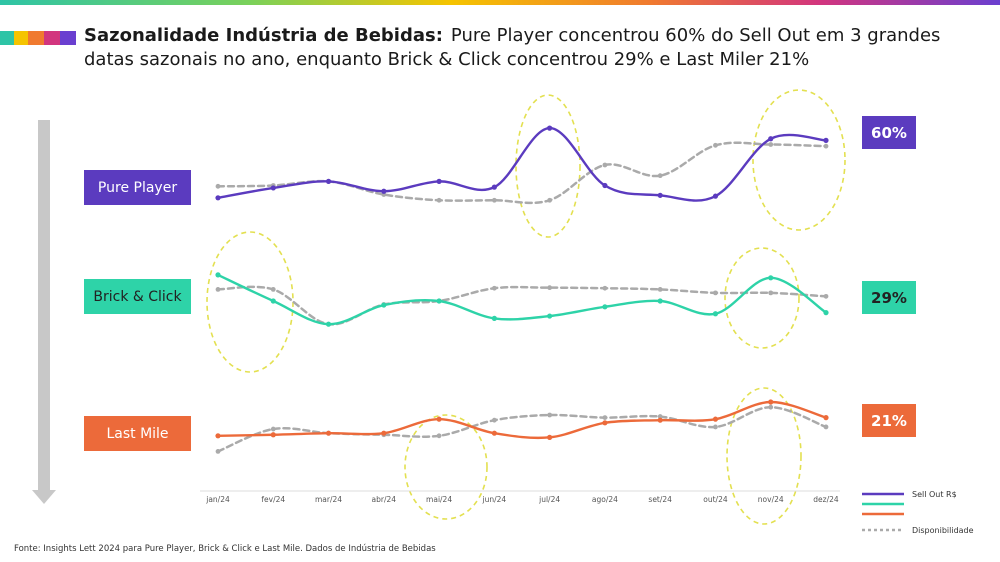 This screenshot has width=1000, height=562. I want to click on pct-badge-pure-player: 60%, so click(889, 132).